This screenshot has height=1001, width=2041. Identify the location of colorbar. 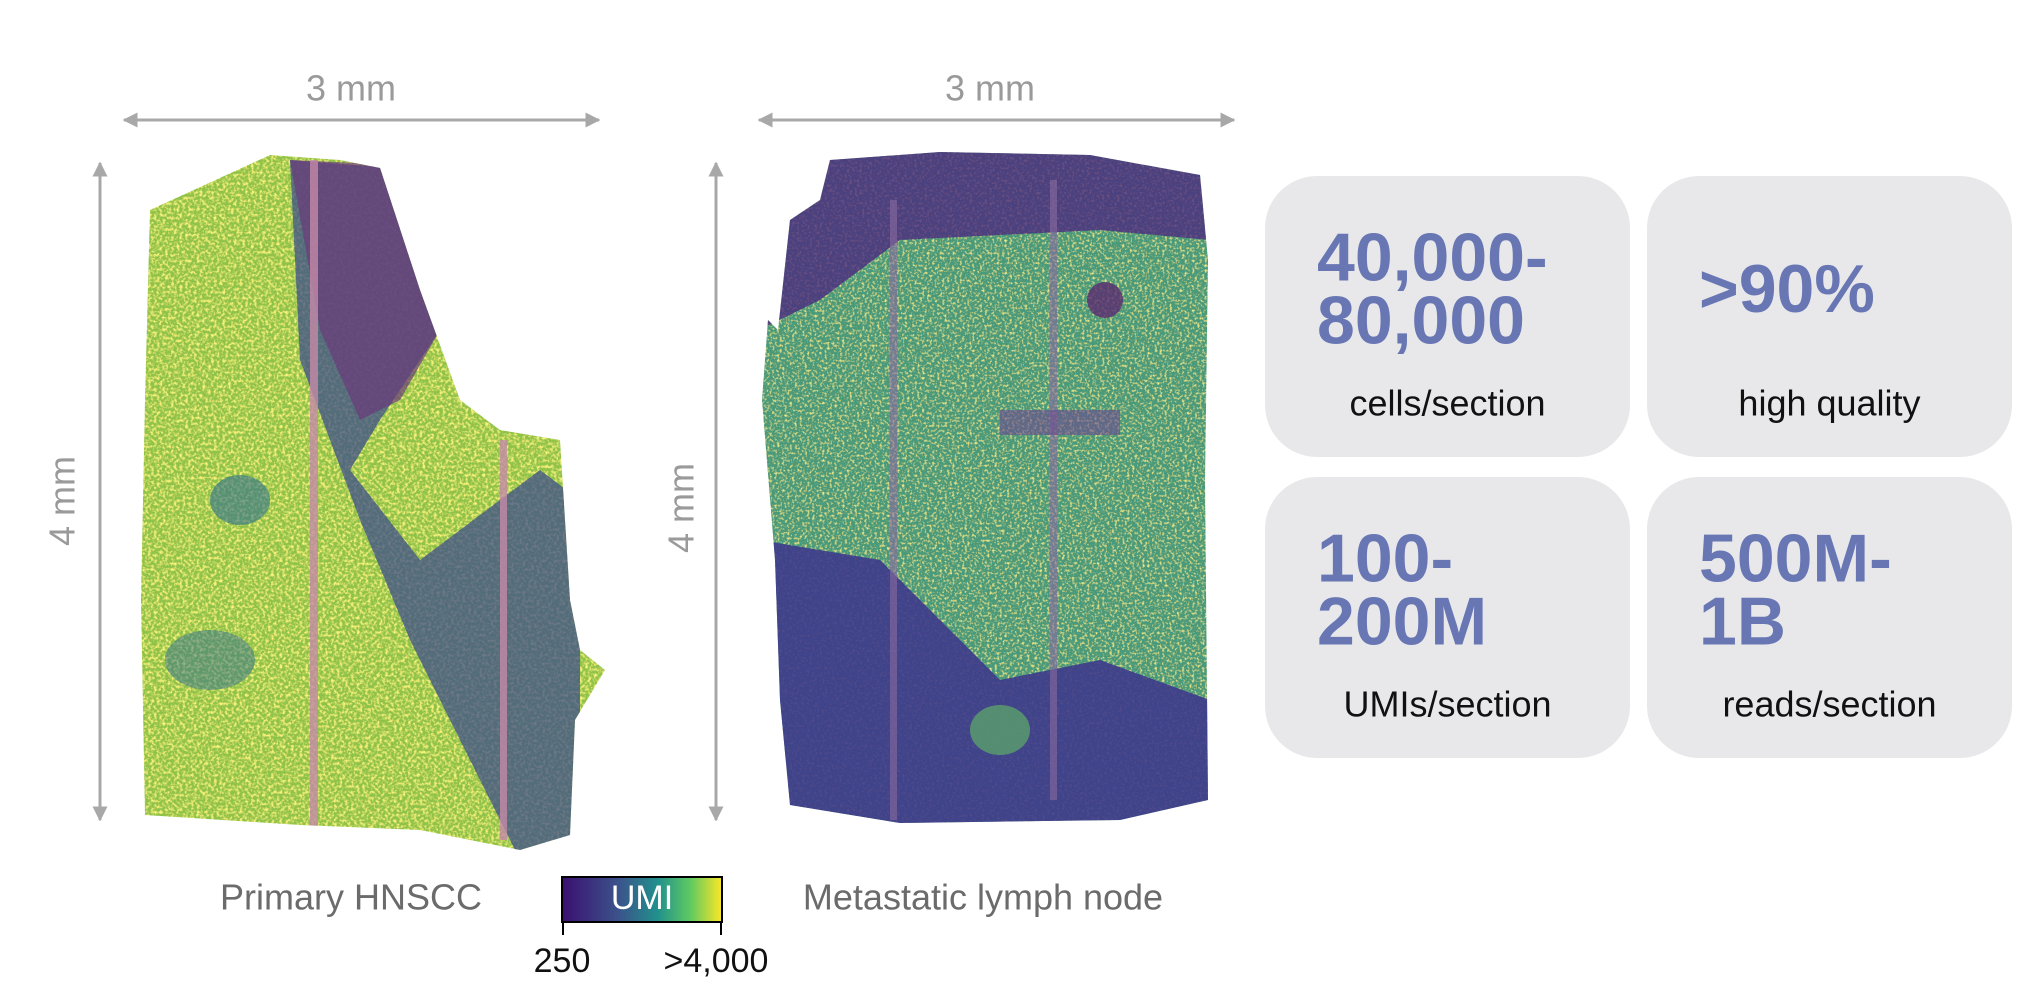
(642, 899).